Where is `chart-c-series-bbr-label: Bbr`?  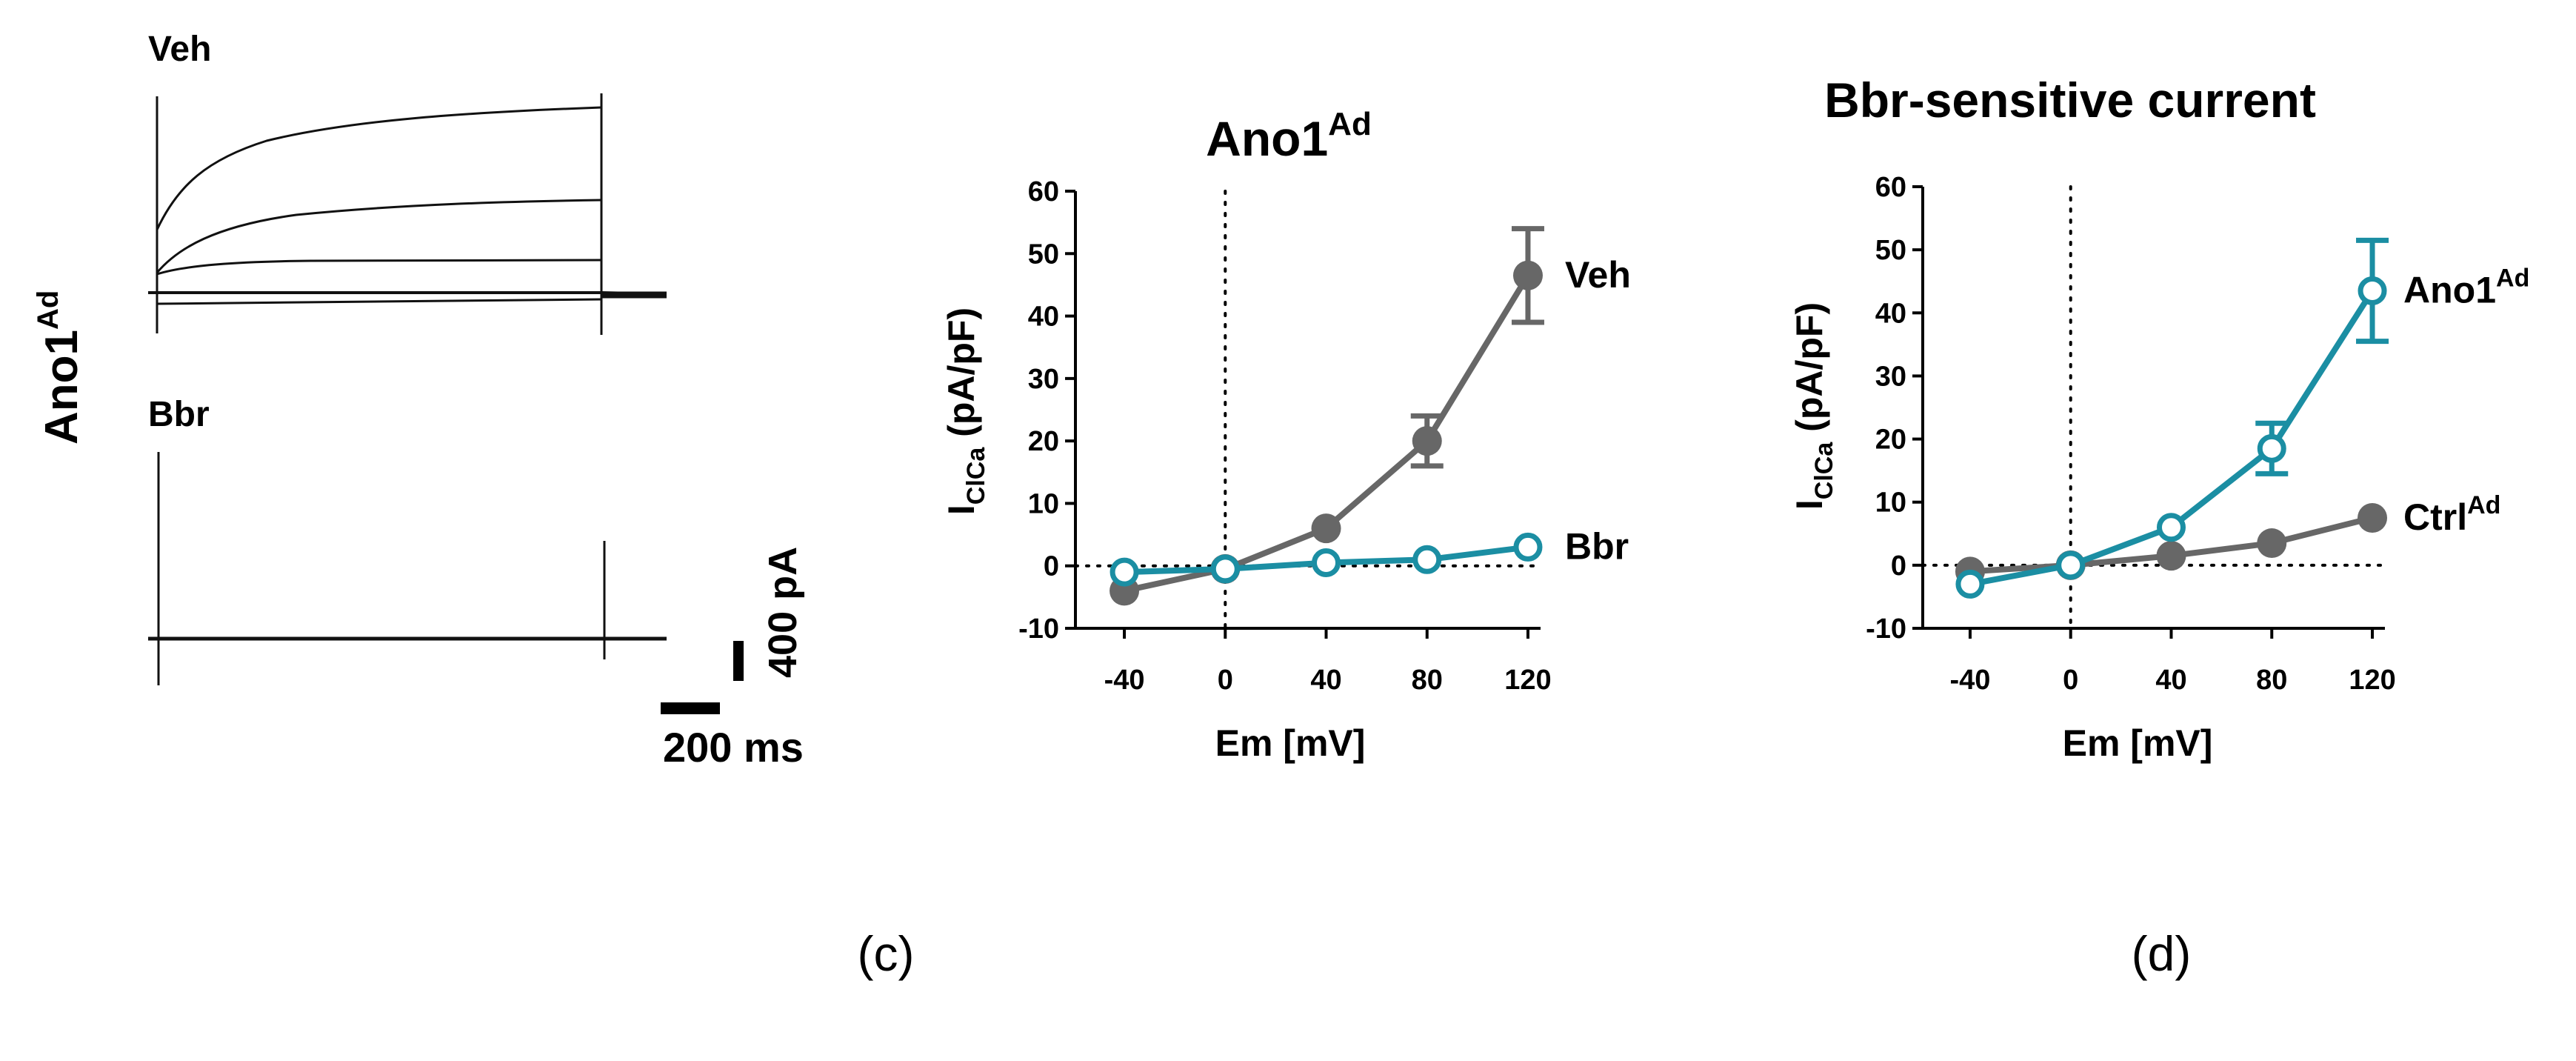 chart-c-series-bbr-label: Bbr is located at coordinates (1597, 546).